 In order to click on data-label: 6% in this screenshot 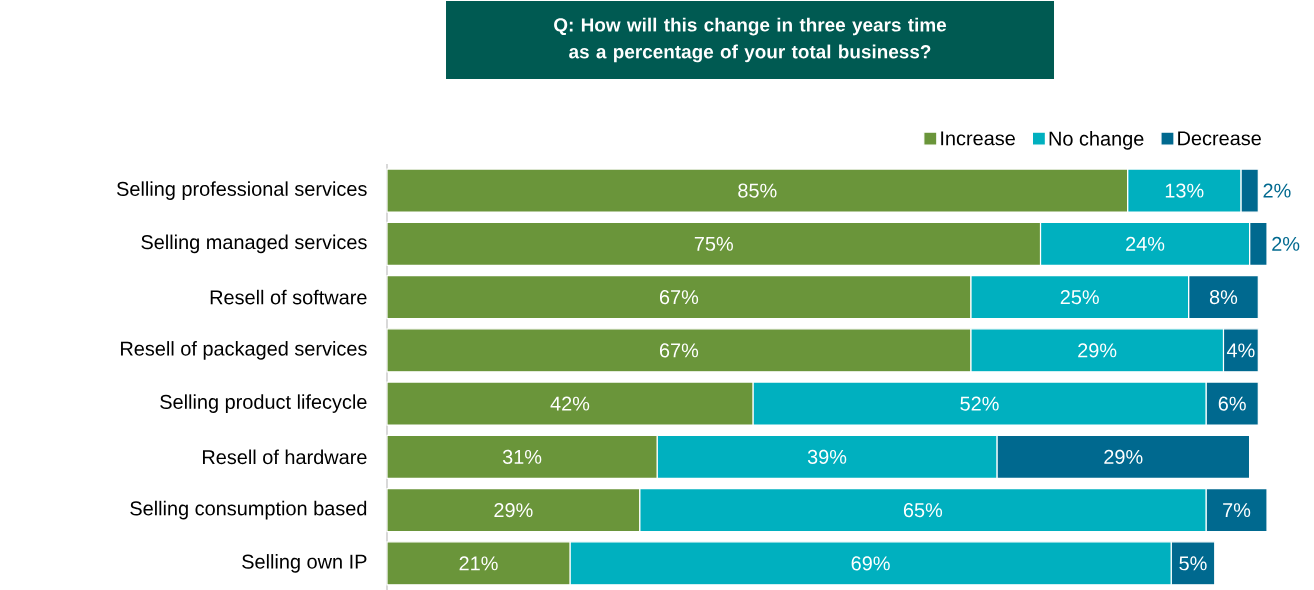, I will do `click(1232, 403)`.